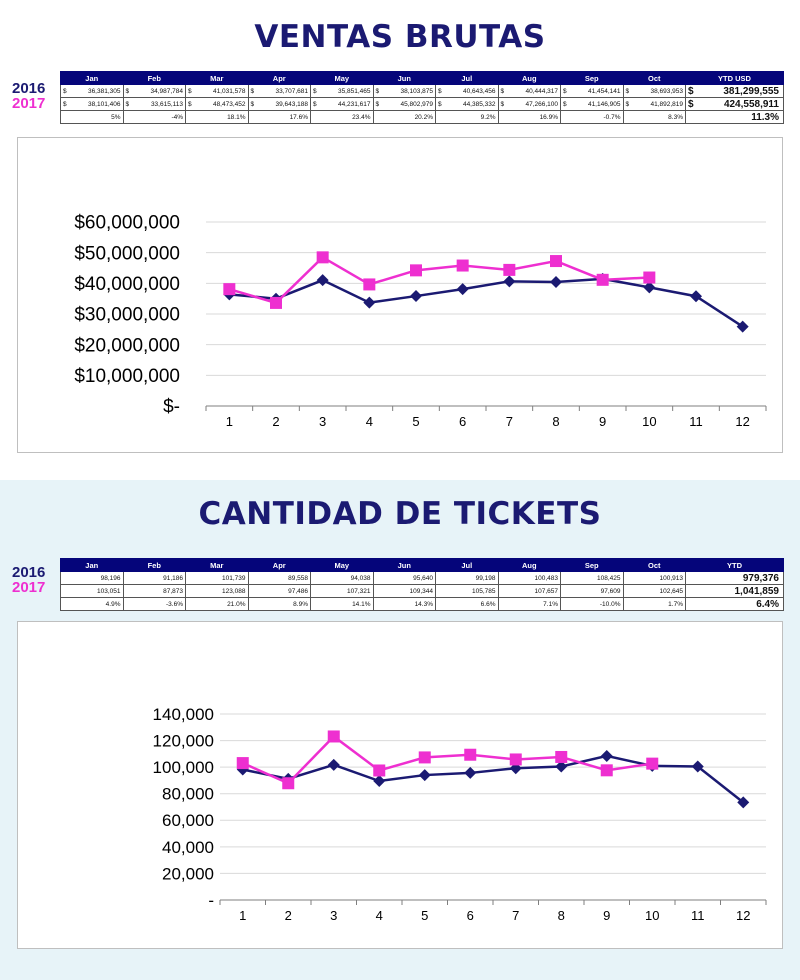 The image size is (800, 980). What do you see at coordinates (342, 104) in the screenshot?
I see `table-cell: $44,231,617` at bounding box center [342, 104].